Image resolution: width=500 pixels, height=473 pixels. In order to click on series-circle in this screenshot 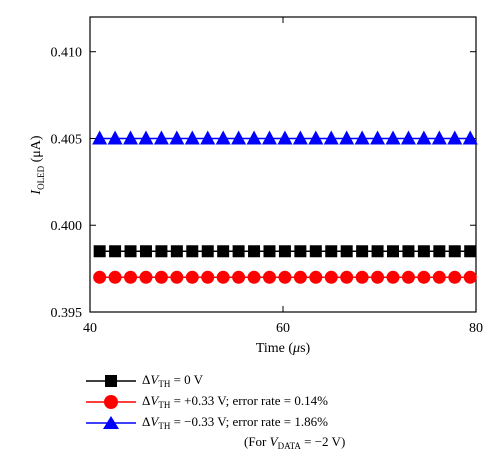, I will do `click(285, 277)`.